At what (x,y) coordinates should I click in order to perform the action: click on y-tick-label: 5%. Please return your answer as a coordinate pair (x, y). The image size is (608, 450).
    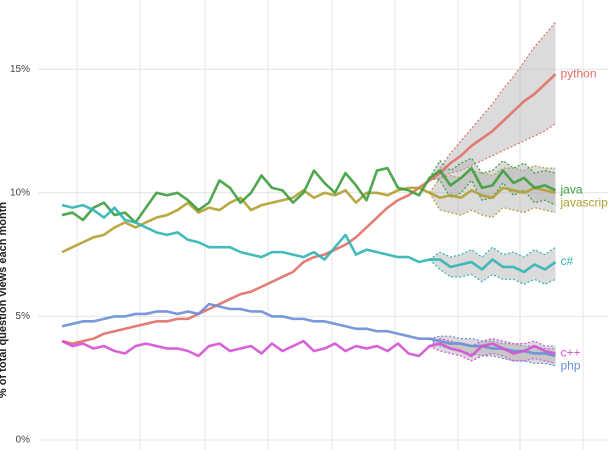
    Looking at the image, I should click on (23, 316).